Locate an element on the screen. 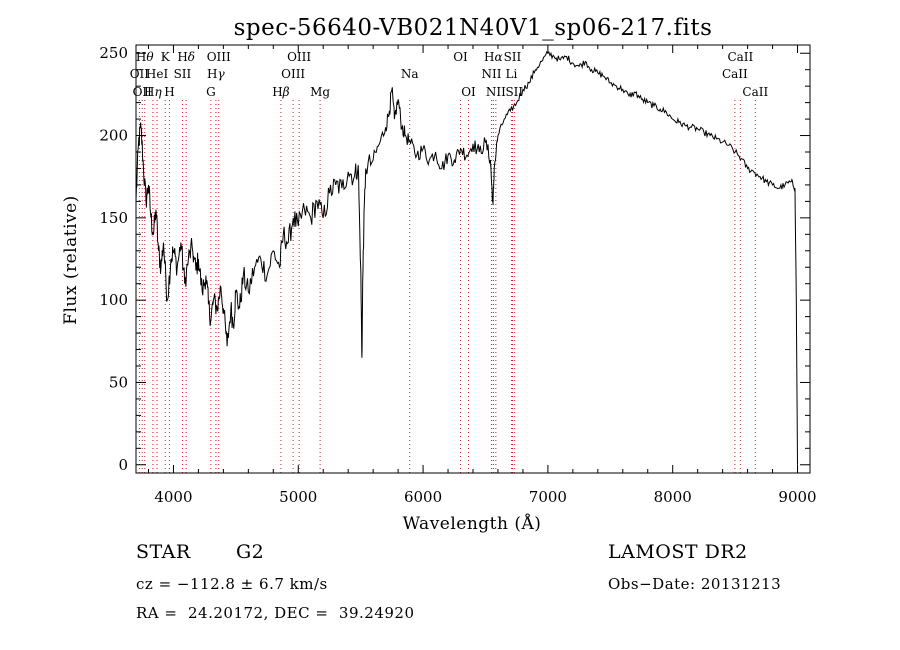  line-label-14-0: OIII is located at coordinates (299, 57).